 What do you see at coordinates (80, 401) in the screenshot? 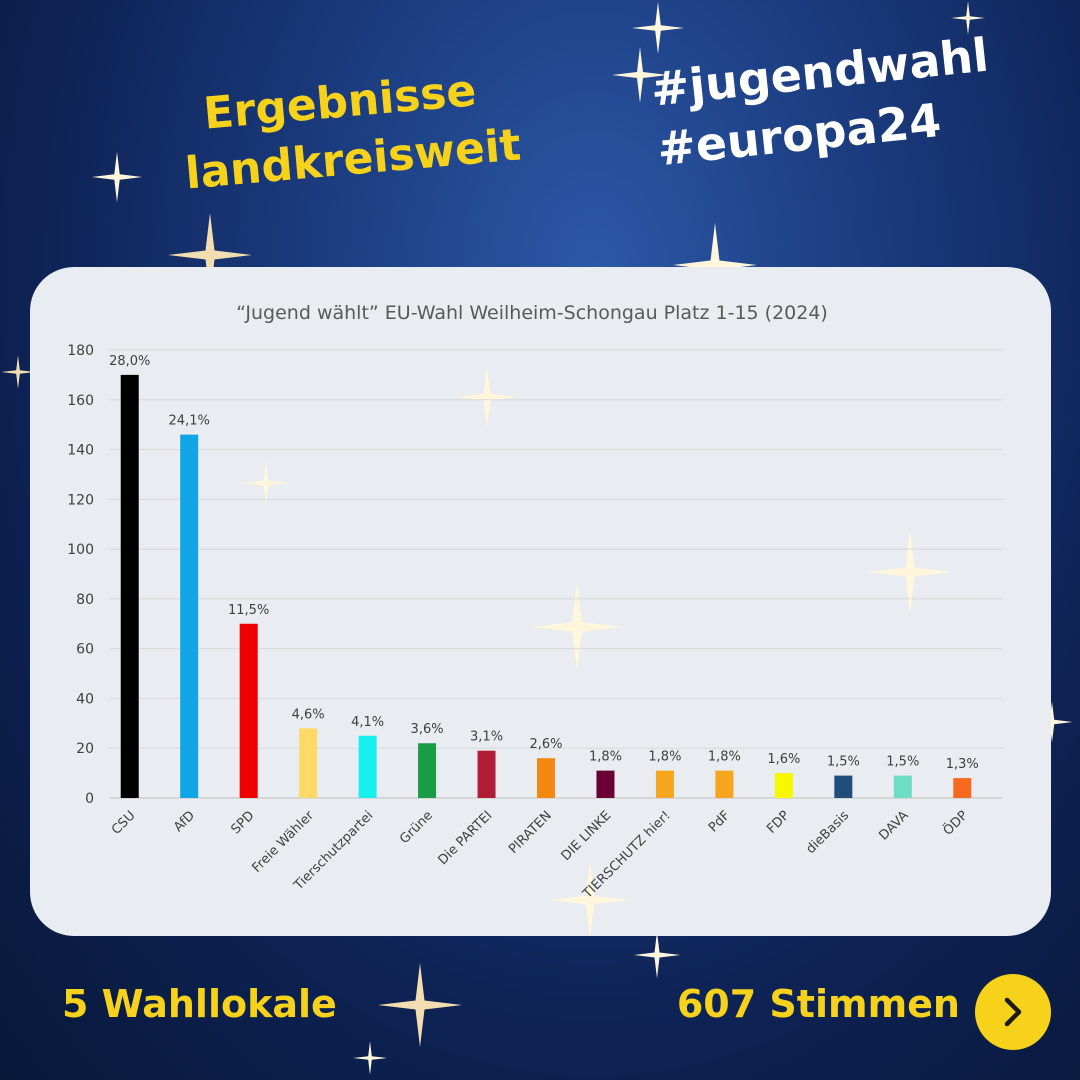
I see `y-tick-label: 160` at bounding box center [80, 401].